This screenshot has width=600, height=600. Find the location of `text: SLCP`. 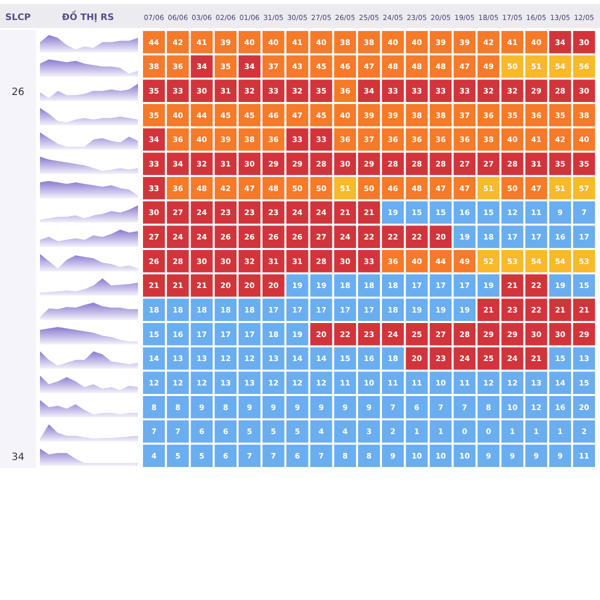

text: SLCP is located at coordinates (18, 18).